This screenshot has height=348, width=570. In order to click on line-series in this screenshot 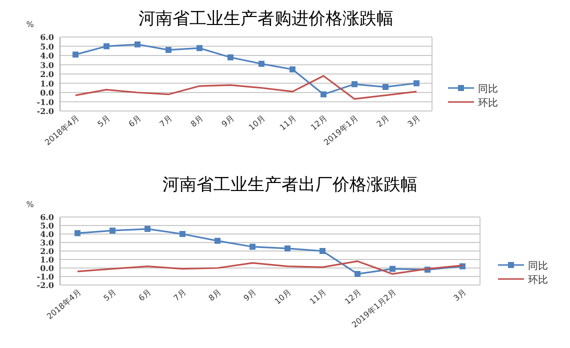, I will do `click(246, 87)`.